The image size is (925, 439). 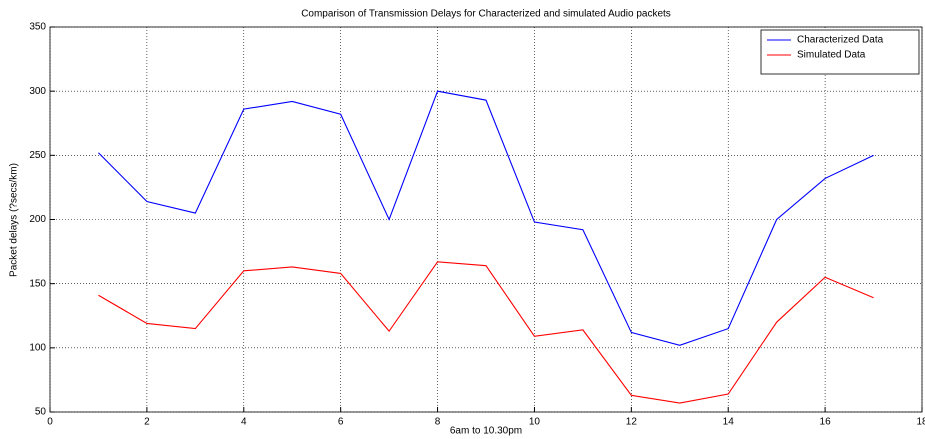 I want to click on y-axis-label: Packet delays (?secs/km), so click(x=14, y=220).